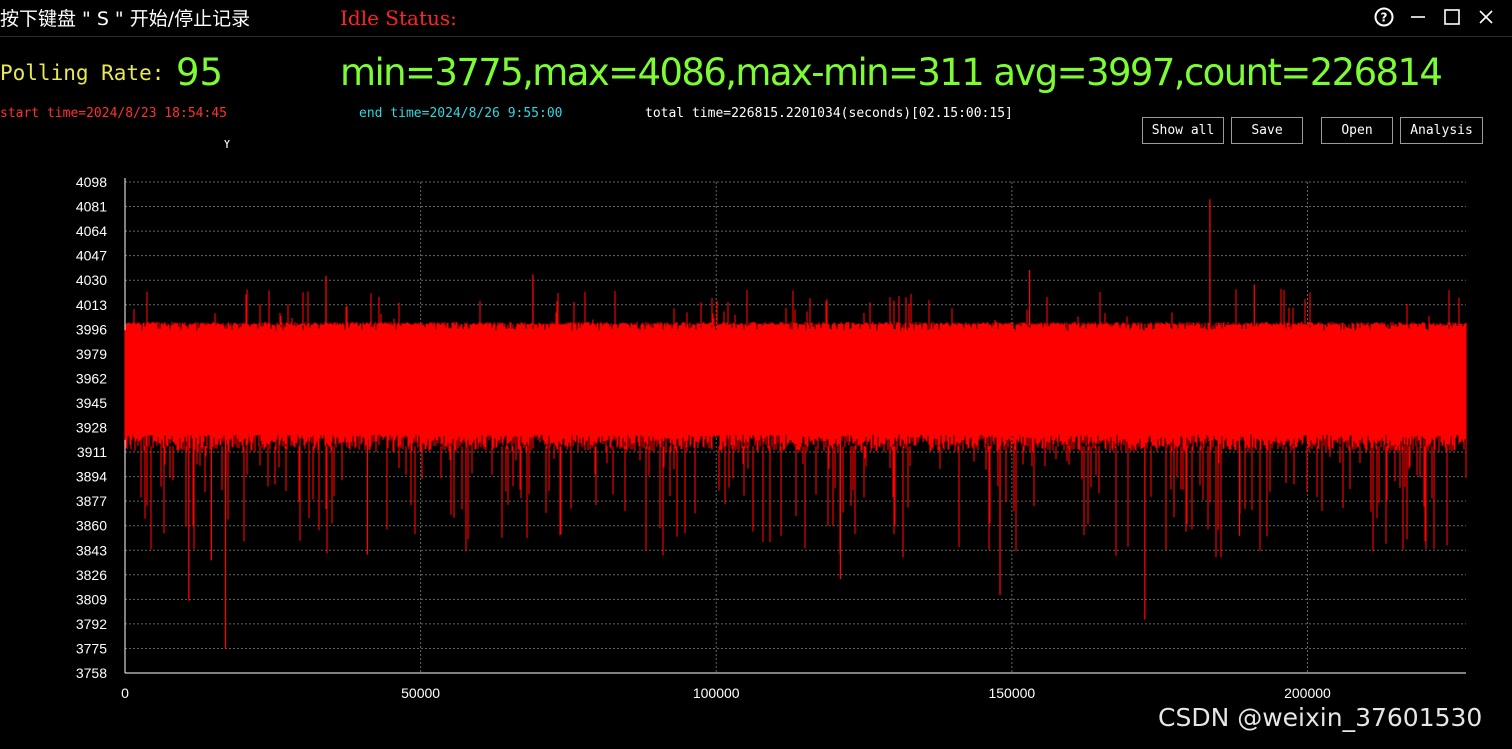  I want to click on title-separator, so click(756, 36).